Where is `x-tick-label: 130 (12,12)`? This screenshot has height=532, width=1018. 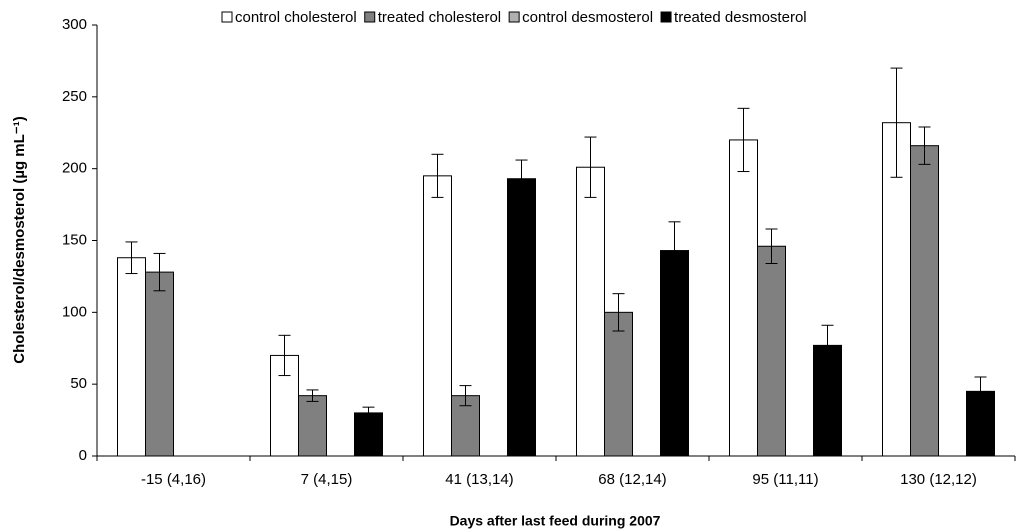 x-tick-label: 130 (12,12) is located at coordinates (938, 479).